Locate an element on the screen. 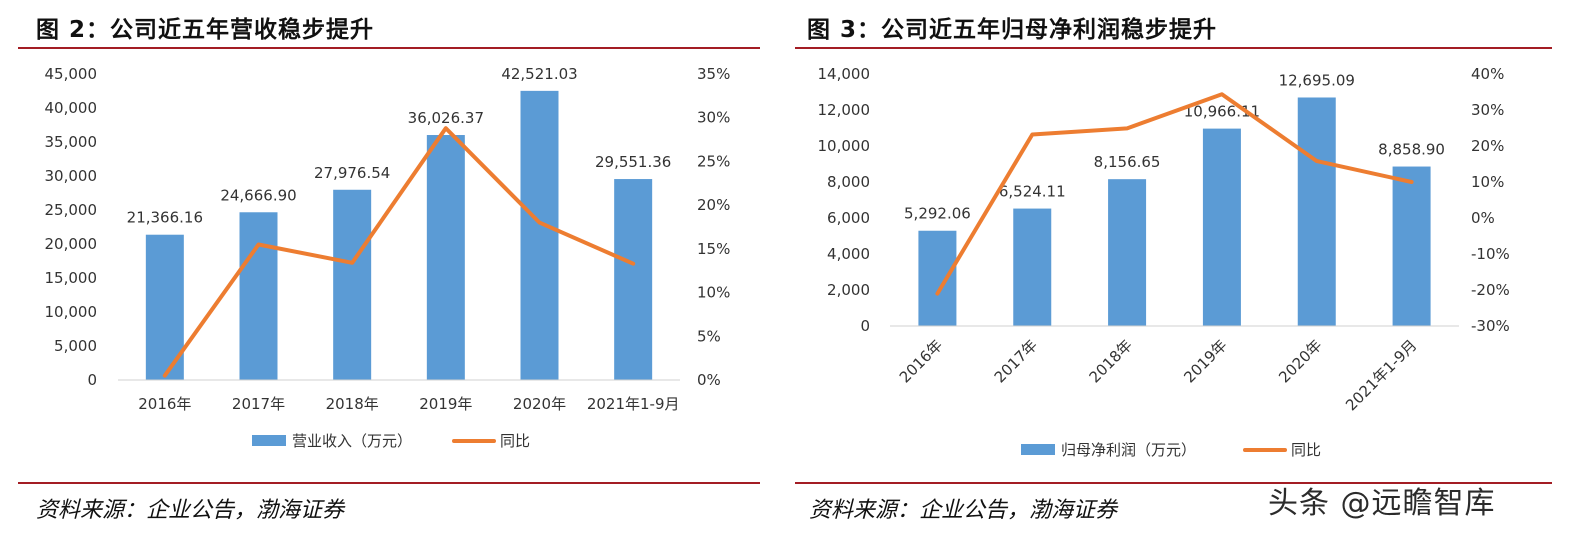 The width and height of the screenshot is (1592, 543). bar-data-label: 36,026.37 is located at coordinates (446, 118).